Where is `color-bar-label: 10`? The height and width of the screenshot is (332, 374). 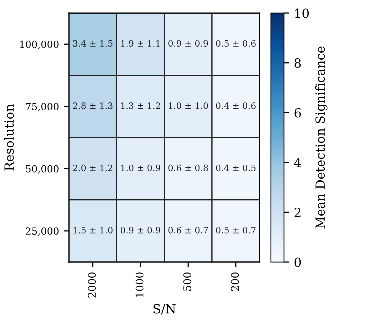 color-bar-label: 10 is located at coordinates (302, 13).